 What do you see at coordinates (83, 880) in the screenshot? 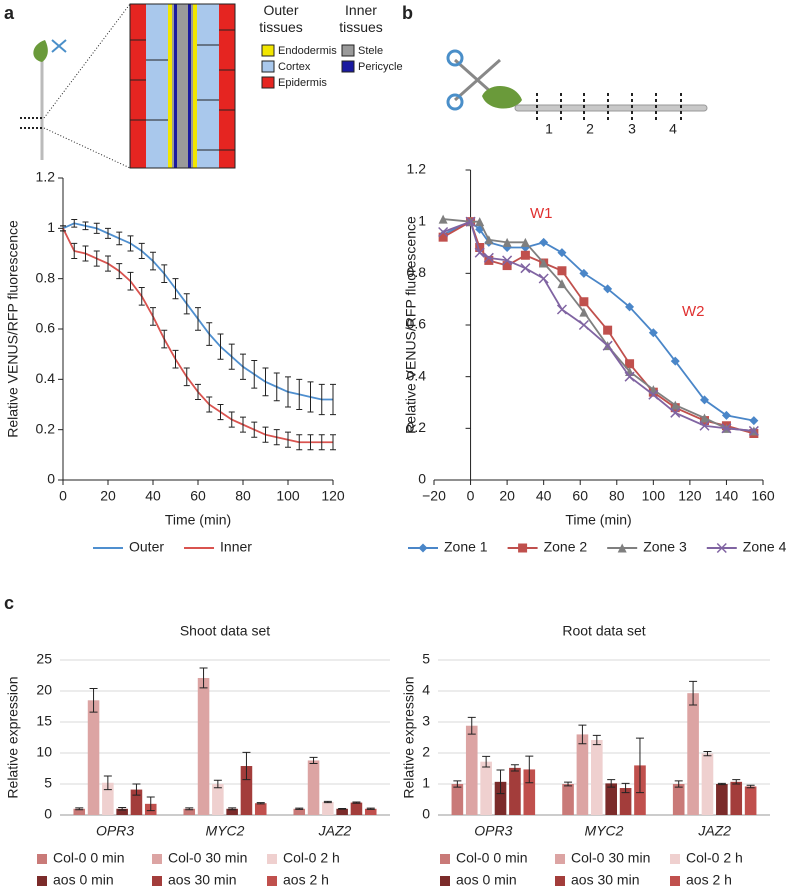
I see `legend-label: aos 0 min` at bounding box center [83, 880].